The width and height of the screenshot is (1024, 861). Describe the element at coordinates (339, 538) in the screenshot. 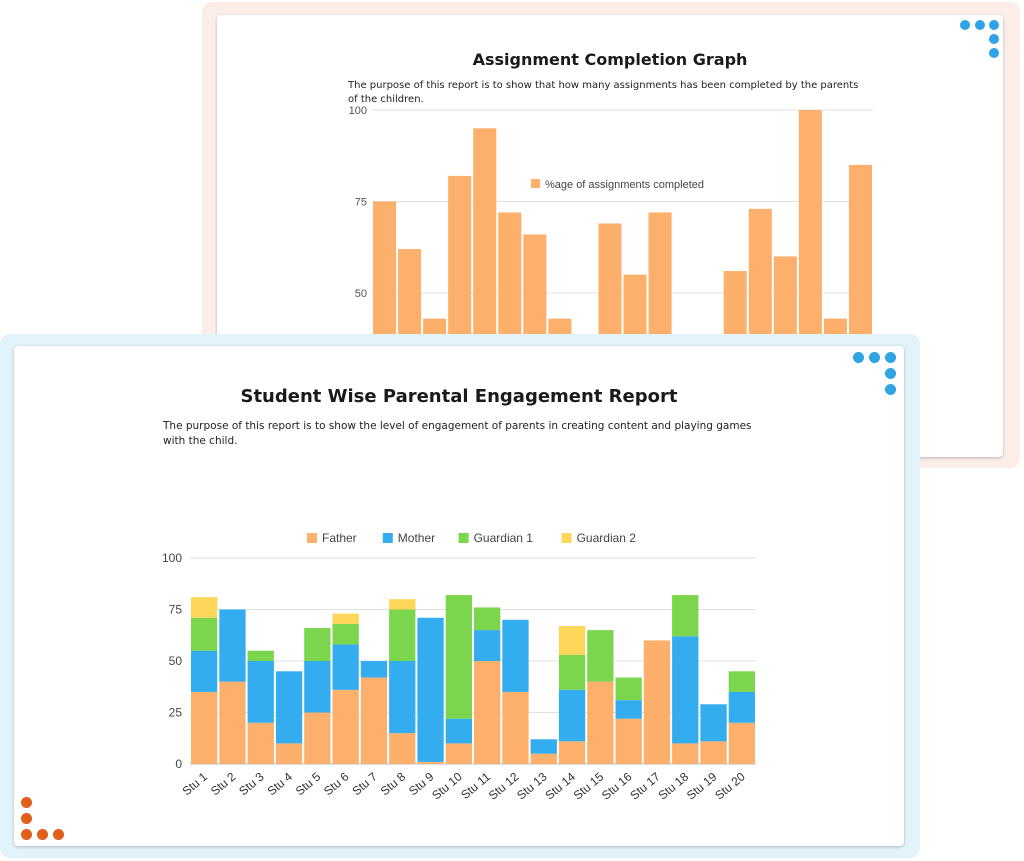

I see `legend-label: Father` at that location.